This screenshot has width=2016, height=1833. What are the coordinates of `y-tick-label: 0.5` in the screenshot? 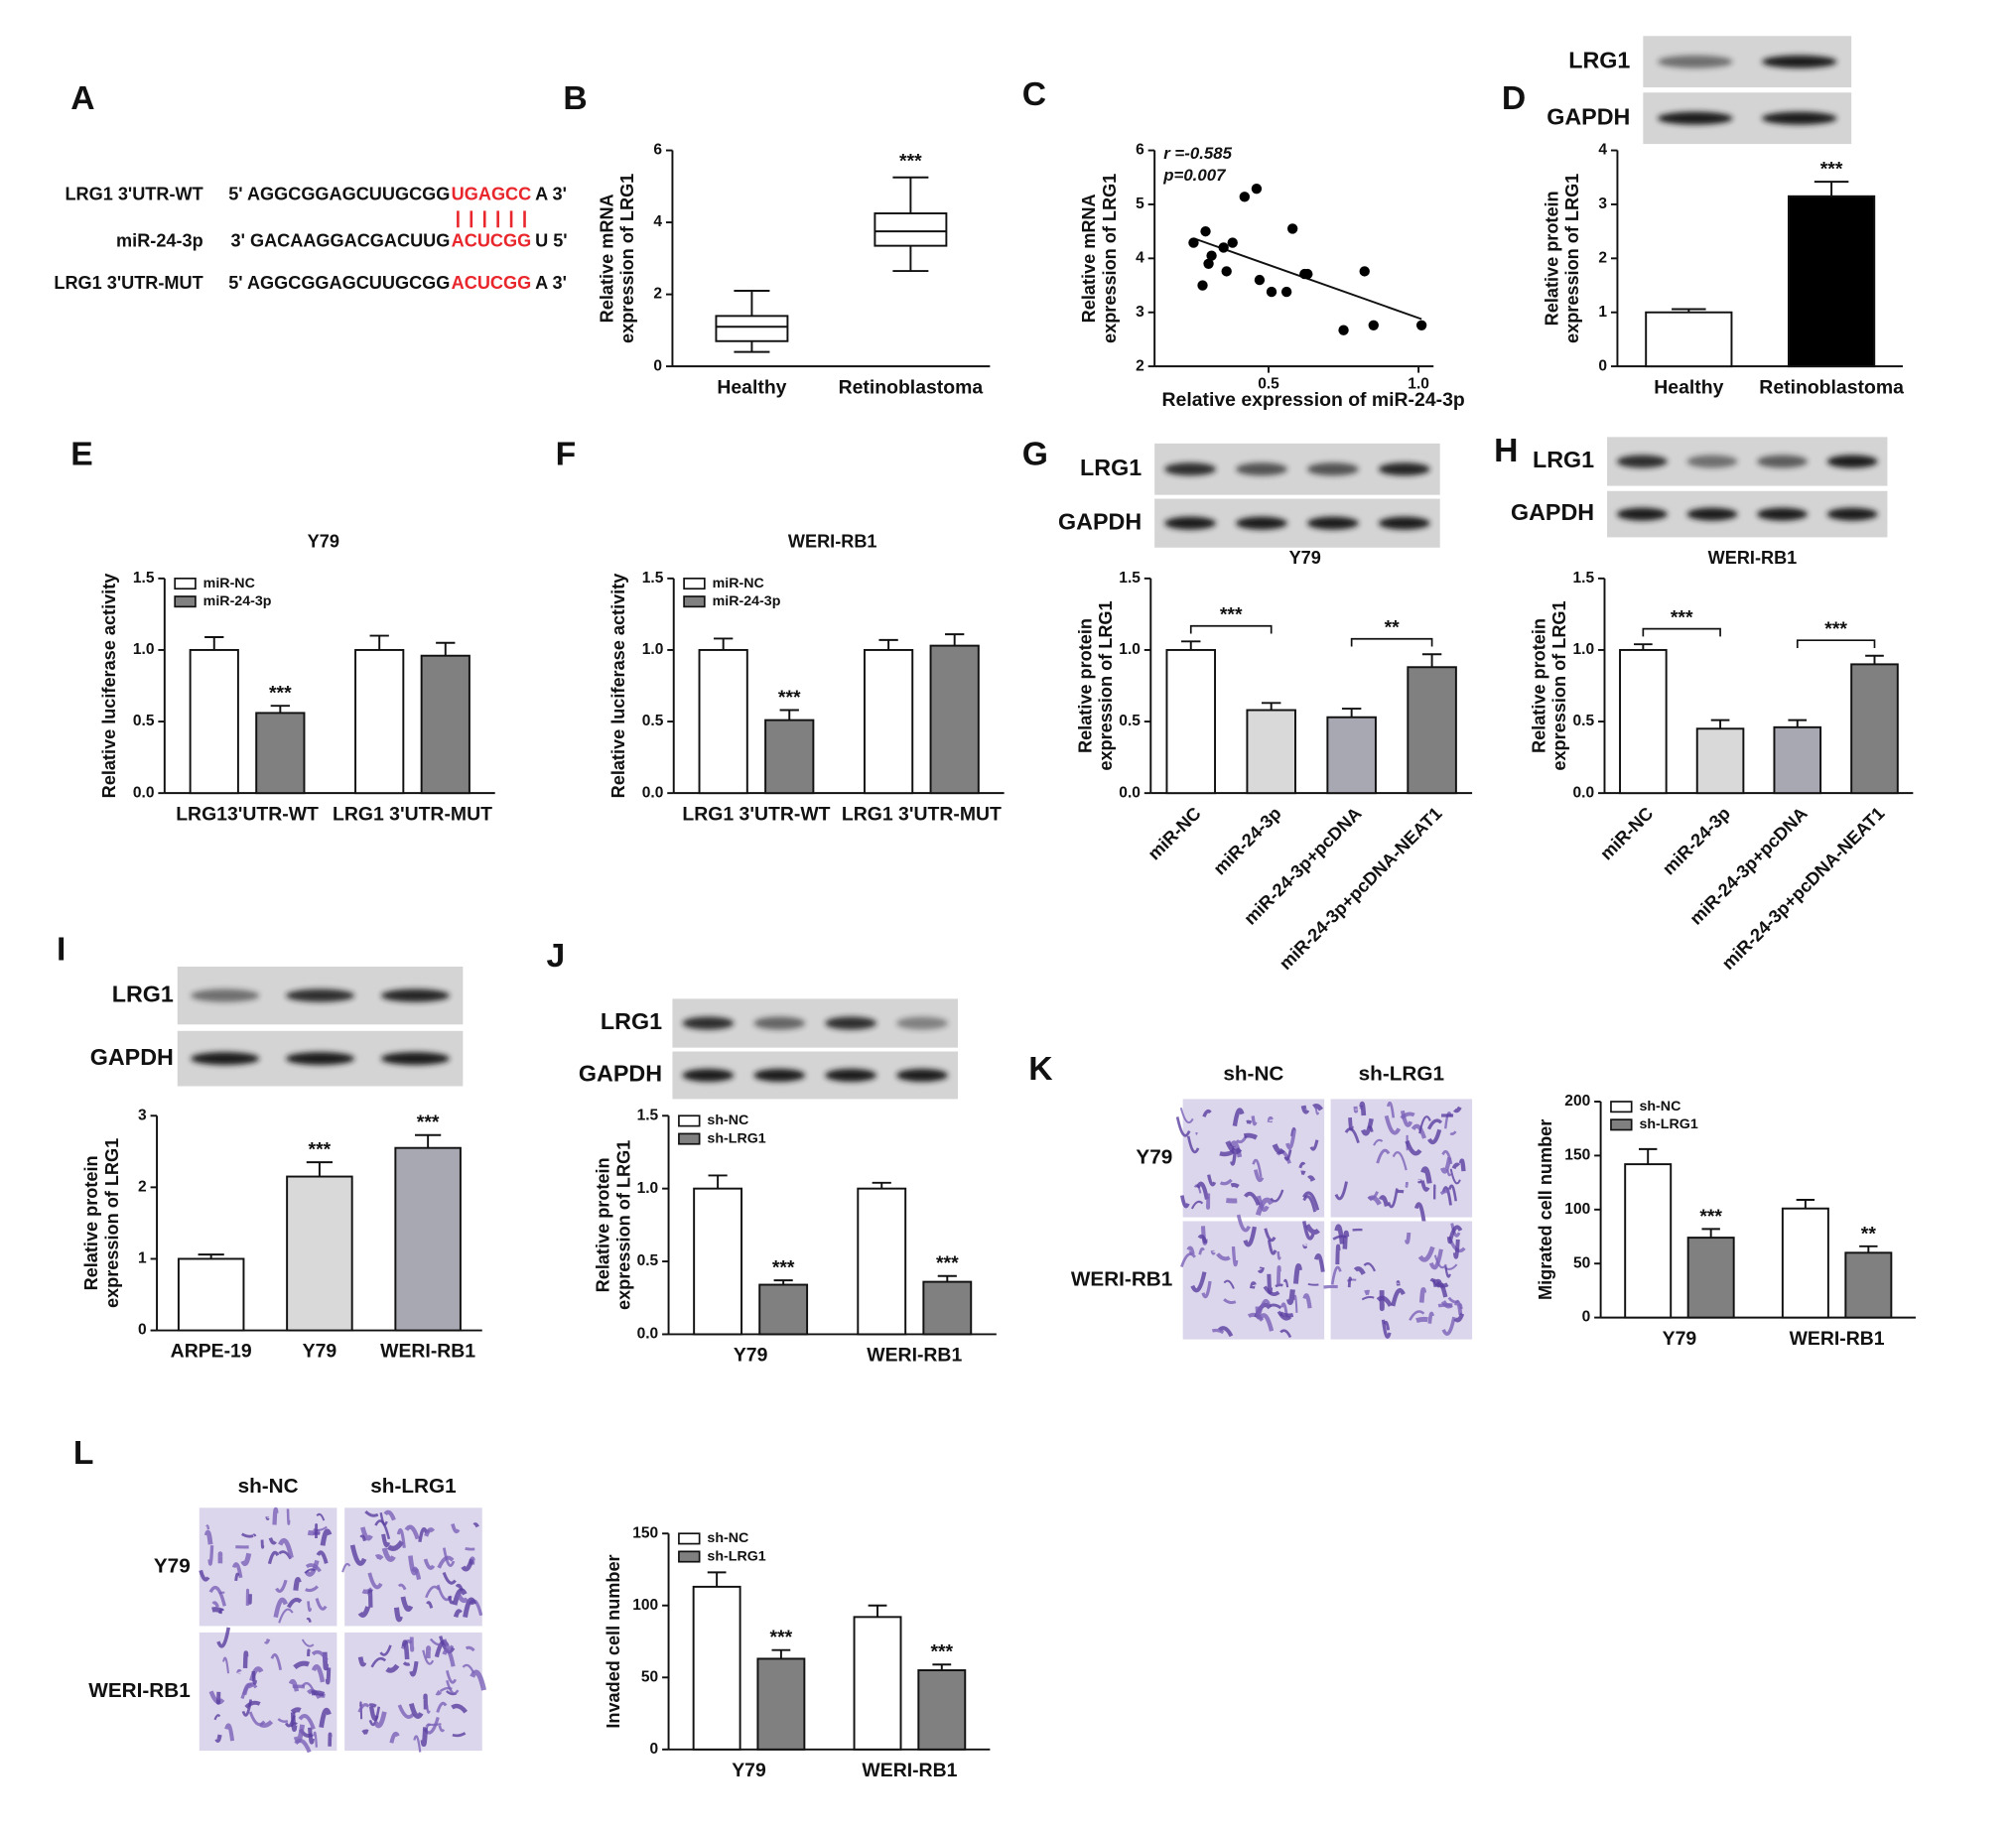 It's located at (1130, 721).